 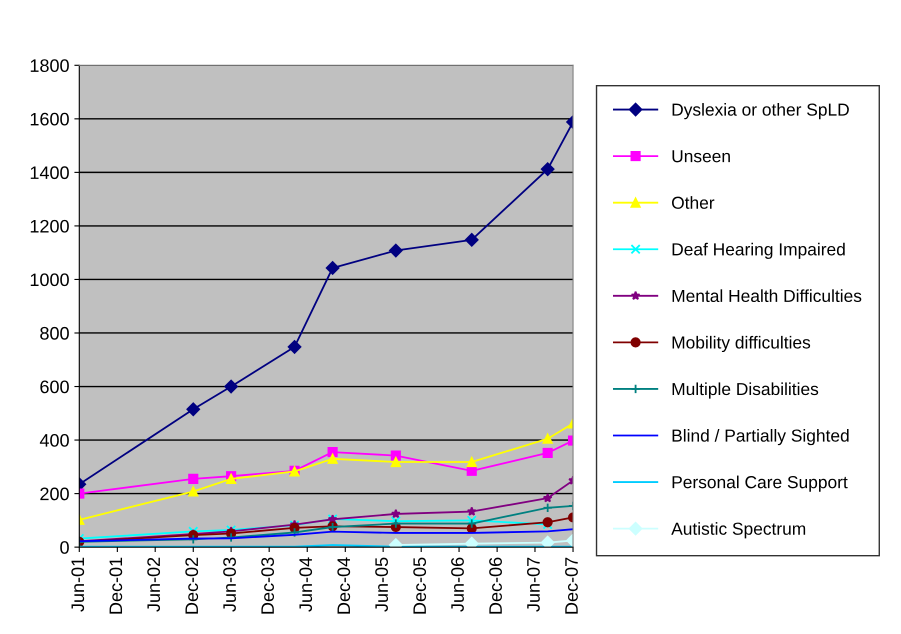 I want to click on x-tick-label: Dec-06, so click(x=495, y=586).